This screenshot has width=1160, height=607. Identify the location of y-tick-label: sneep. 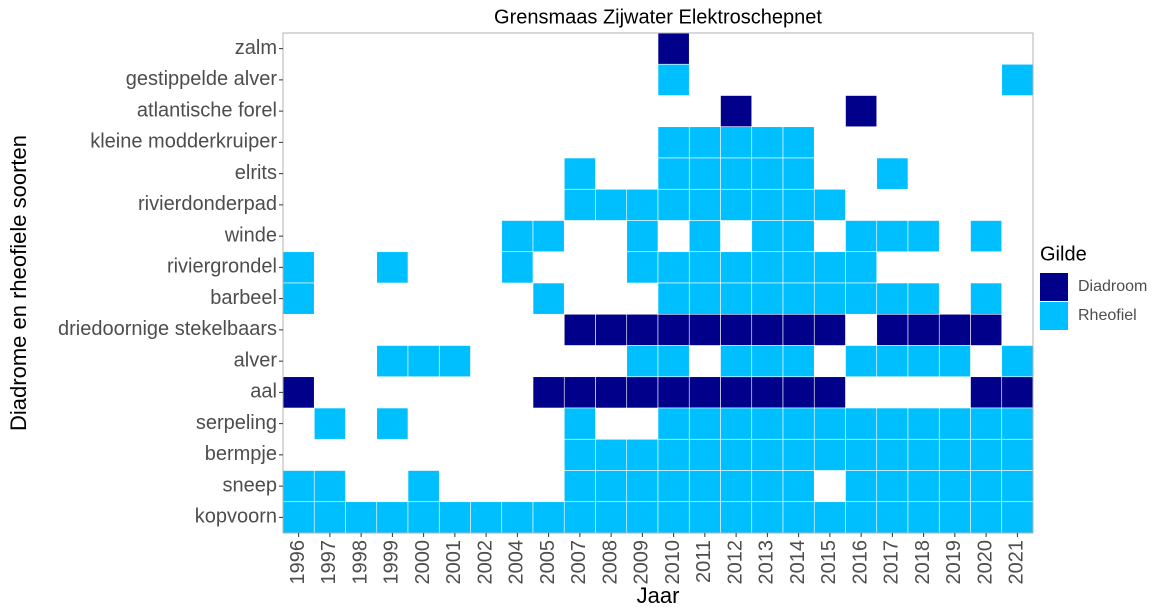
(250, 485).